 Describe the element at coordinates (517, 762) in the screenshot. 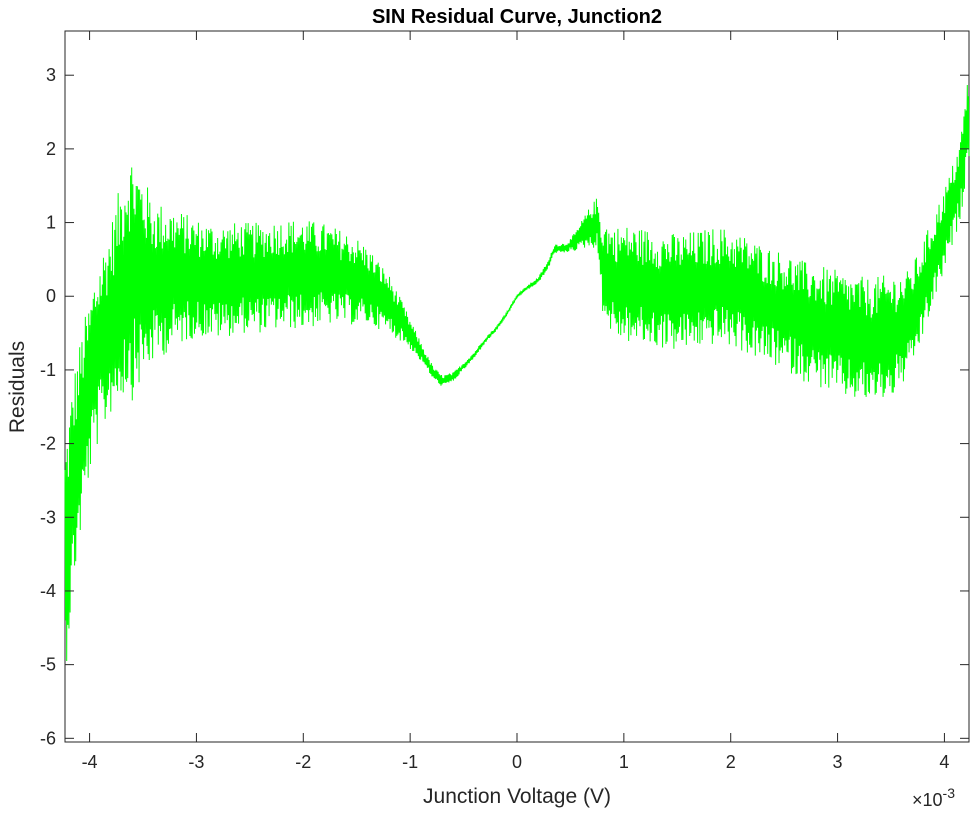

I see `x-tick-label: 0` at that location.